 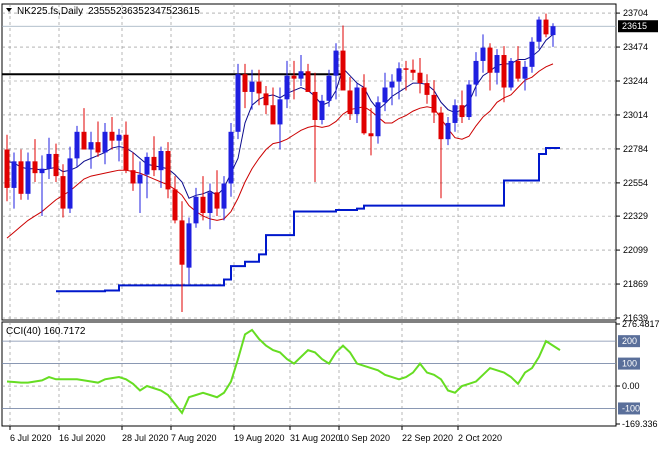 What do you see at coordinates (635, 149) in the screenshot?
I see `price-tick-label: 22784` at bounding box center [635, 149].